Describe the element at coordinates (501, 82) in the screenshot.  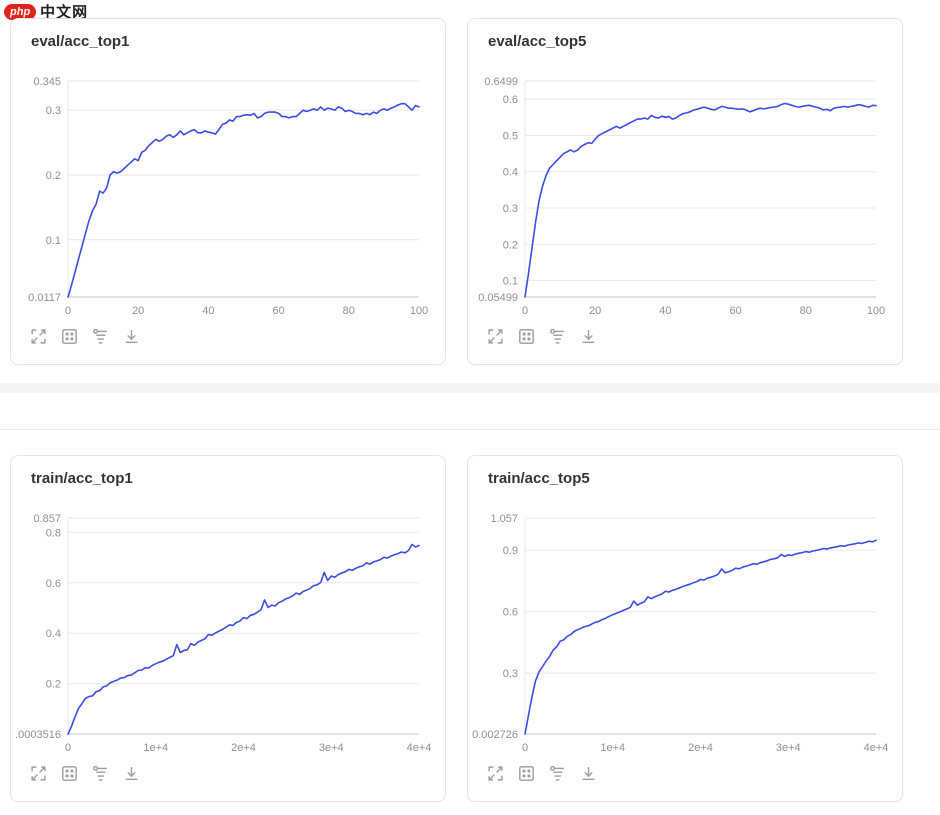
I see `svg-text: 0.6499` at that location.